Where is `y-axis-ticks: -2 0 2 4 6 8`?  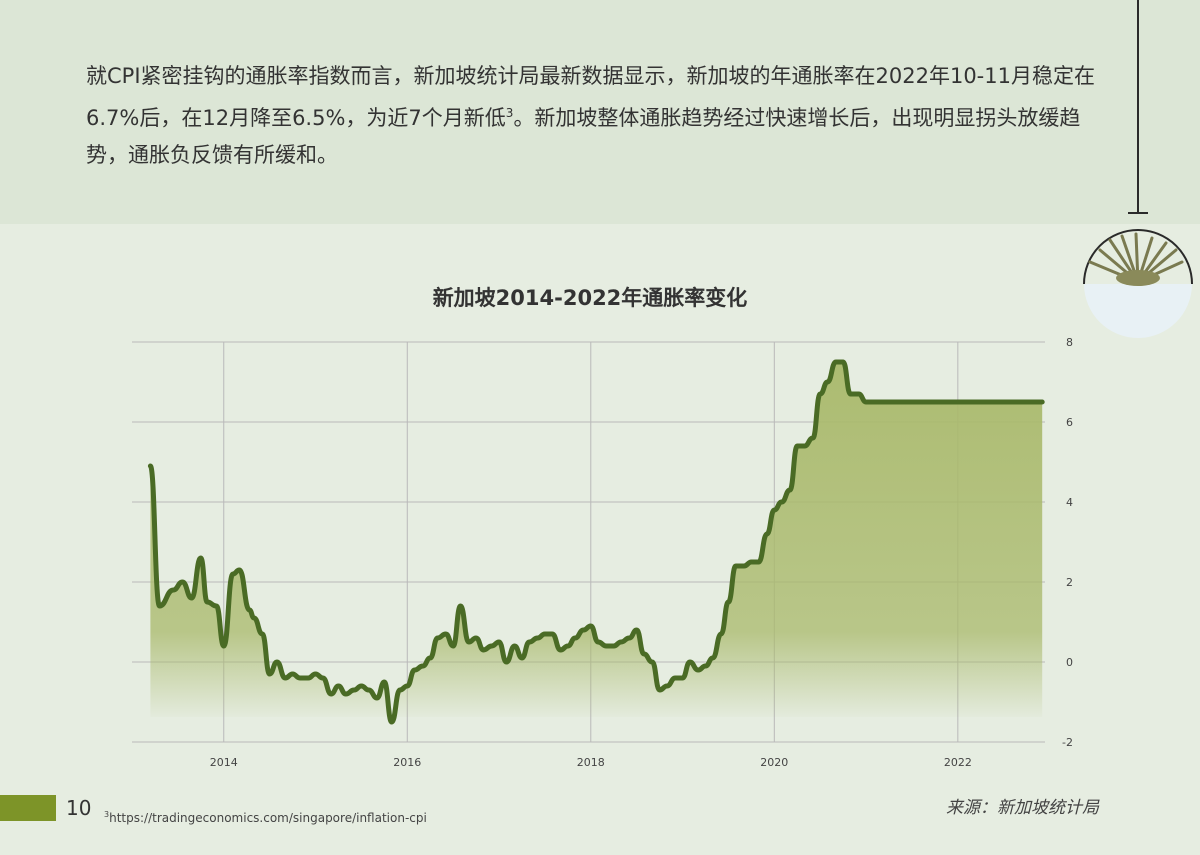
y-axis-ticks: -2 0 2 4 6 8 is located at coordinates (1067, 542).